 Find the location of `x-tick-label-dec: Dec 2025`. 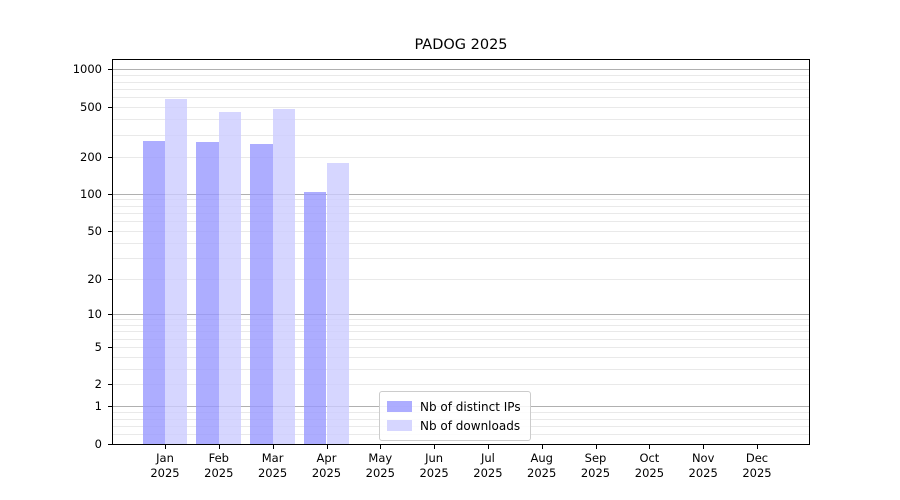

x-tick-label-dec: Dec 2025 is located at coordinates (757, 466).